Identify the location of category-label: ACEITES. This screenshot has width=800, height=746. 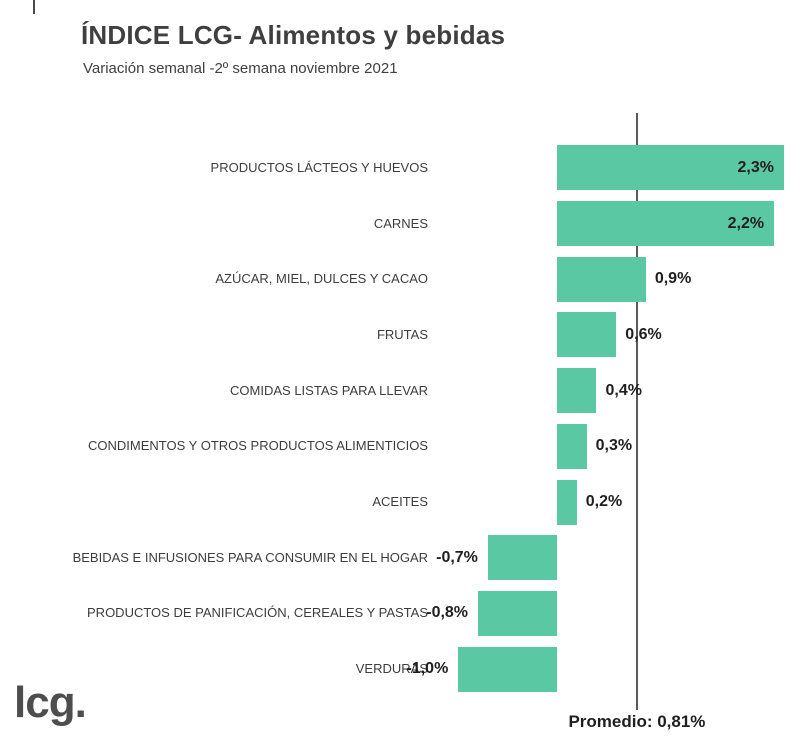
(400, 502).